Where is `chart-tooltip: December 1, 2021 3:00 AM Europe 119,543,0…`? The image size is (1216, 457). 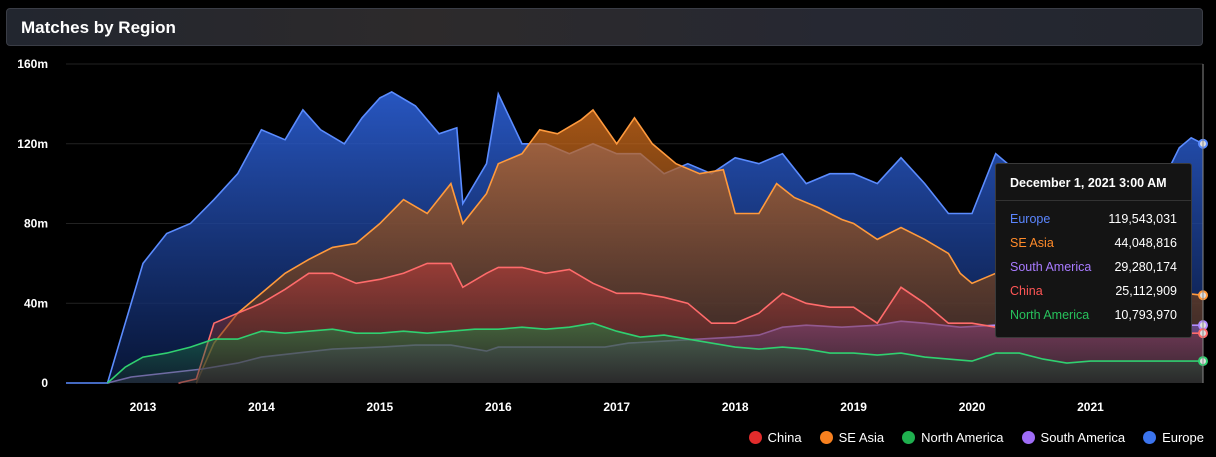
chart-tooltip: December 1, 2021 3:00 AM Europe 119,543,0… is located at coordinates (1093, 250).